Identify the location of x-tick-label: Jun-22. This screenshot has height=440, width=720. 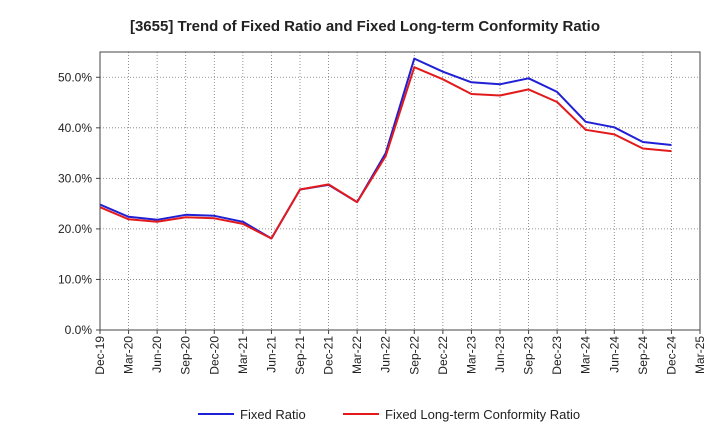
(386, 354).